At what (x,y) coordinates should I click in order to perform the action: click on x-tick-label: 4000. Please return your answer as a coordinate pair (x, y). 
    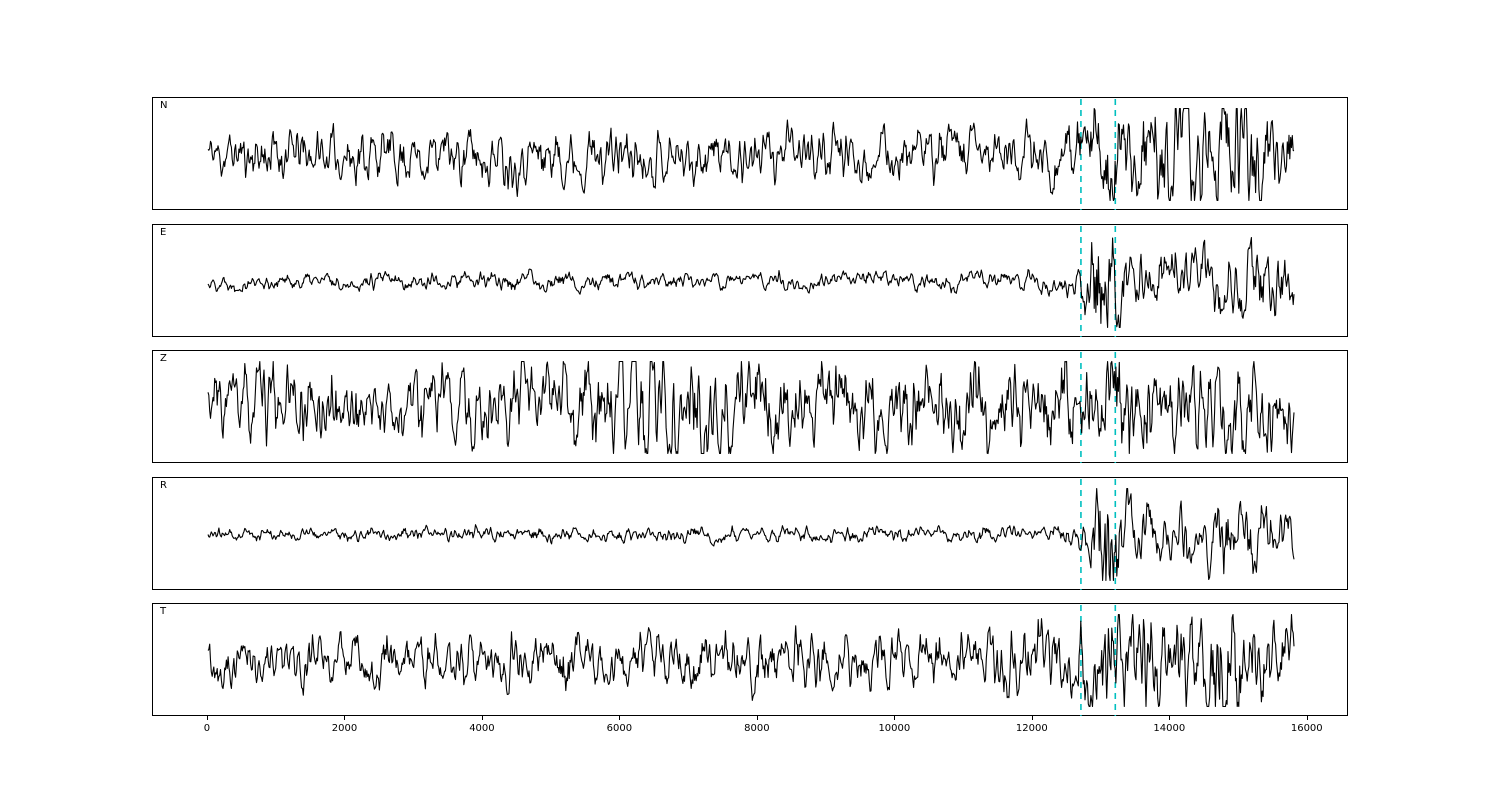
    Looking at the image, I should click on (482, 728).